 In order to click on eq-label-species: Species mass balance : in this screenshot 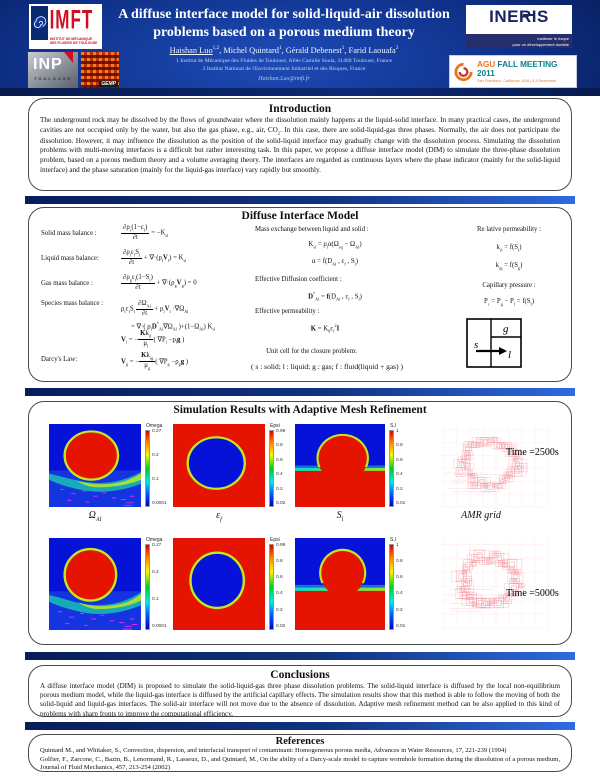, I will do `click(72, 303)`.